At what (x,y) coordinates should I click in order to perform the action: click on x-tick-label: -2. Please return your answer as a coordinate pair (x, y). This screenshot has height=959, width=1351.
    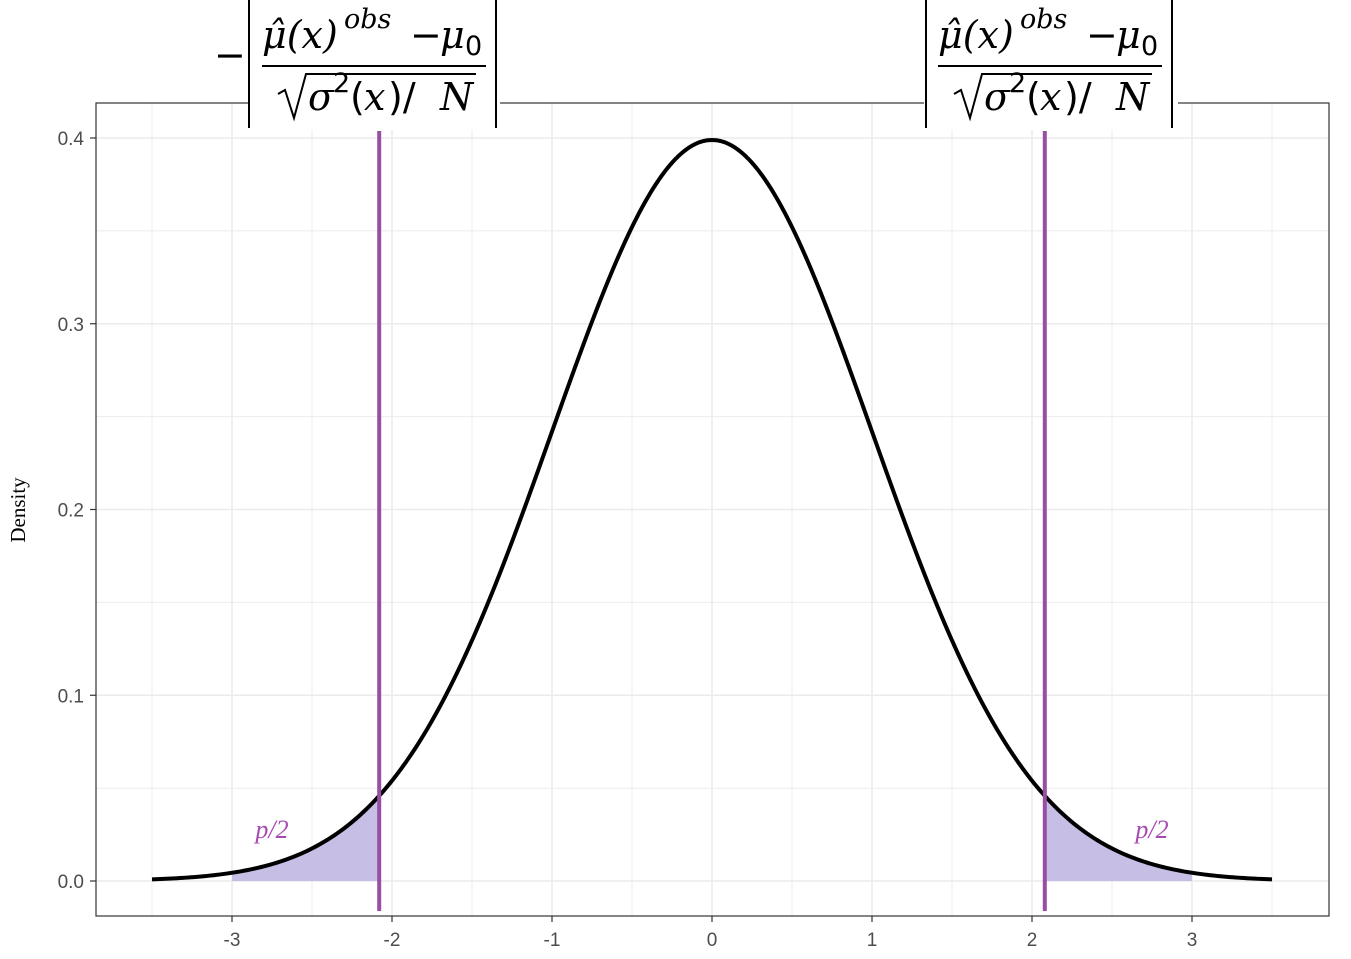
    Looking at the image, I should click on (392, 940).